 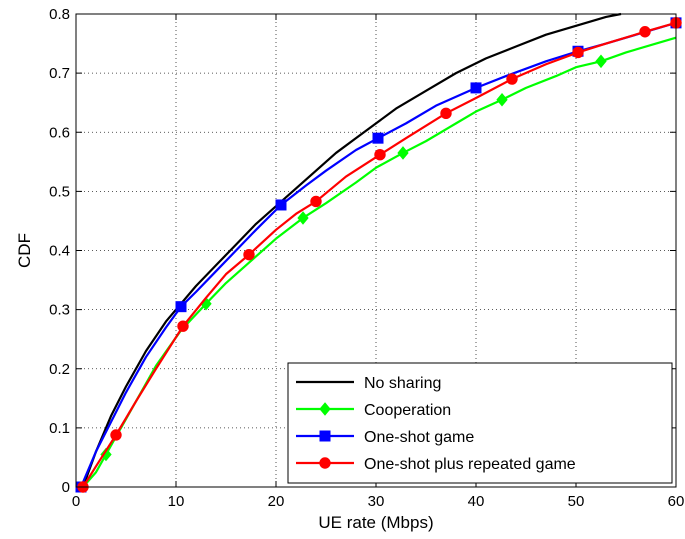 I want to click on legend-label: No sharing, so click(x=402, y=383).